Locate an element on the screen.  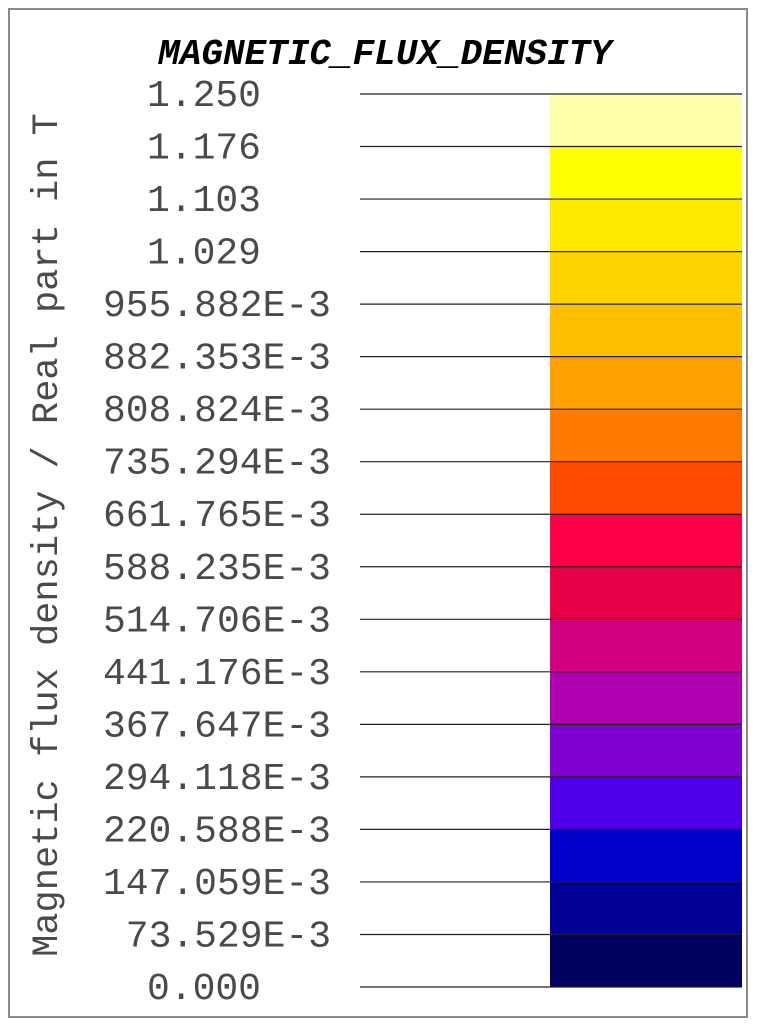
tick-label: 882.353E-3 is located at coordinates (217, 359).